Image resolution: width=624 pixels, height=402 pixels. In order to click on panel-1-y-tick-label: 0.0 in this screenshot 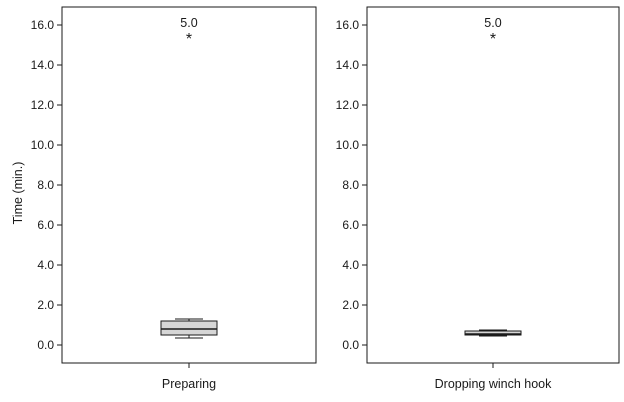, I will do `click(45, 345)`.